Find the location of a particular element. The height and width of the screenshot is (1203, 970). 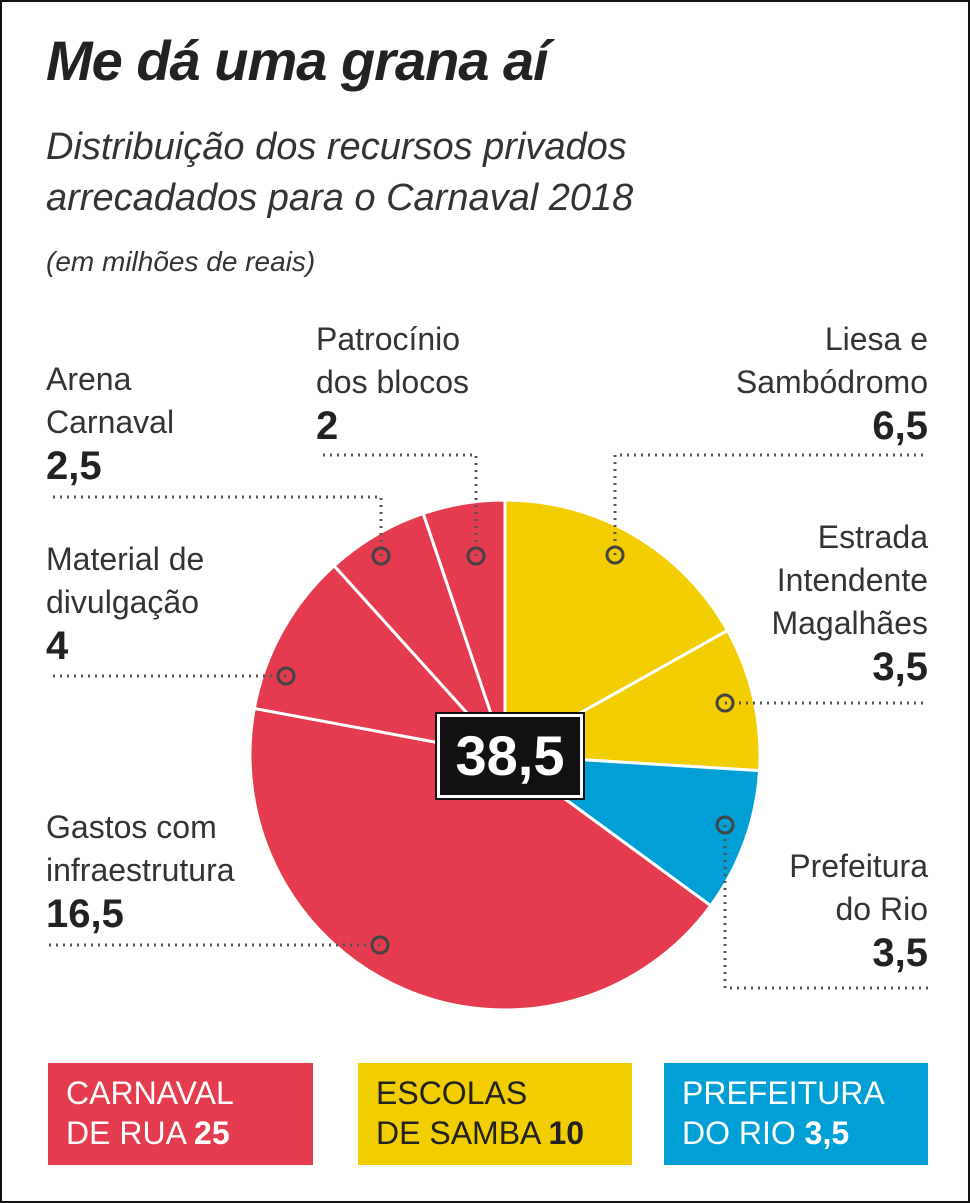

group-value: 3,5 is located at coordinates (827, 1133).